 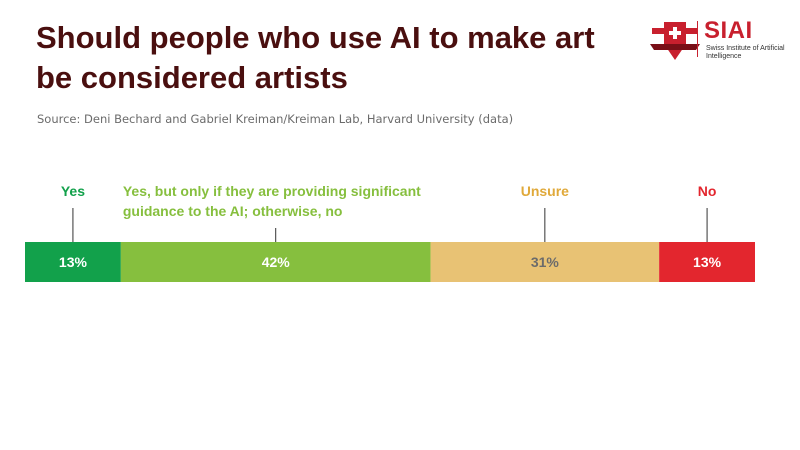 What do you see at coordinates (697, 39) in the screenshot?
I see `logo-divider` at bounding box center [697, 39].